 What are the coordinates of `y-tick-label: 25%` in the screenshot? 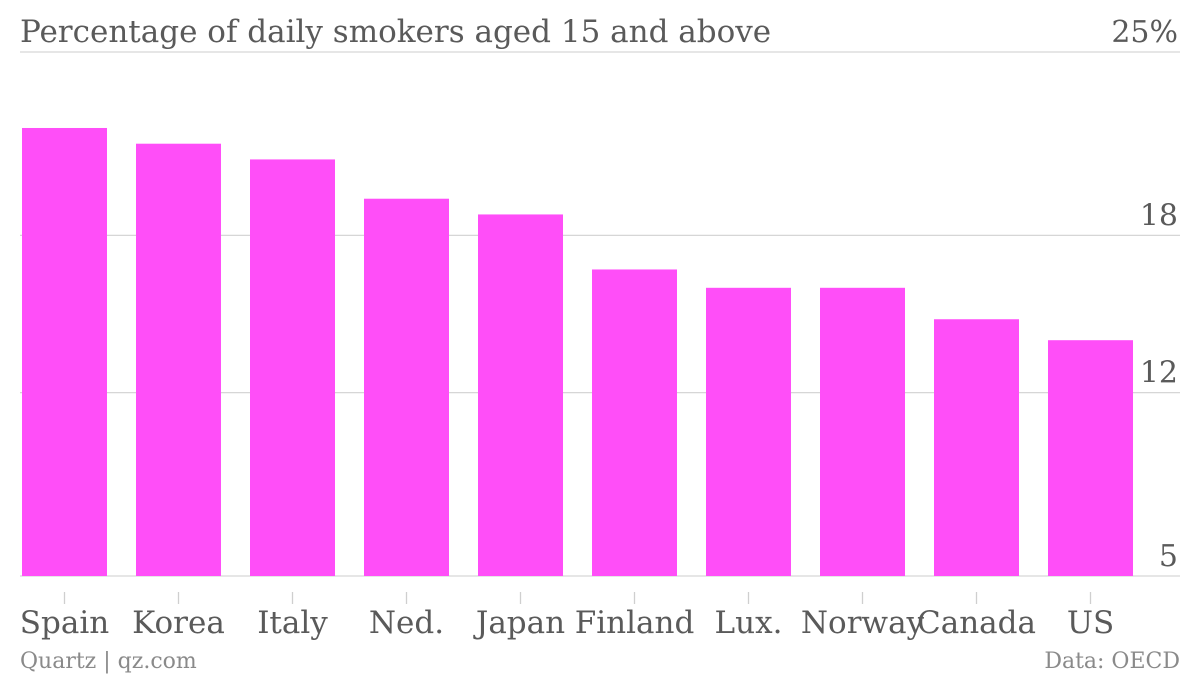 It's located at (1144, 32).